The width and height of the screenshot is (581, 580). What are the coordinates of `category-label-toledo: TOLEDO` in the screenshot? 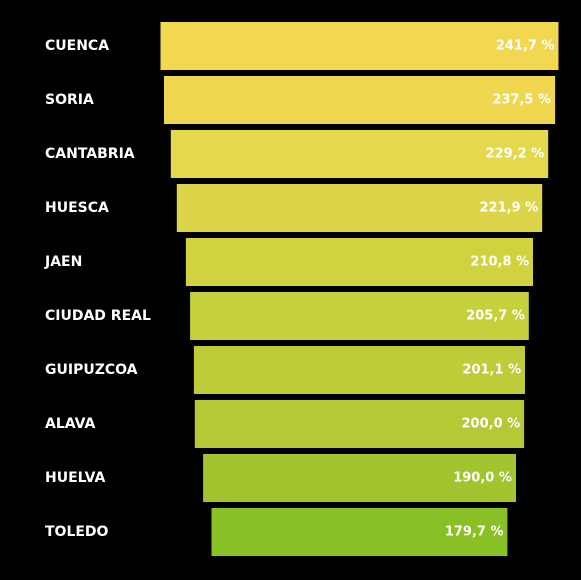 It's located at (77, 532).